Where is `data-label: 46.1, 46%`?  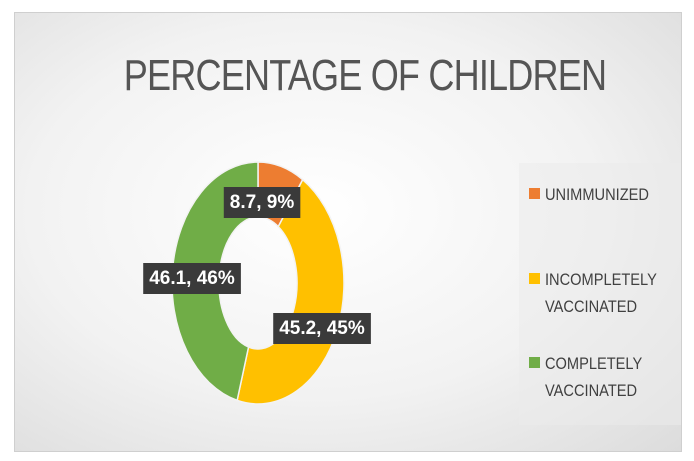
data-label: 46.1, 46% is located at coordinates (192, 278).